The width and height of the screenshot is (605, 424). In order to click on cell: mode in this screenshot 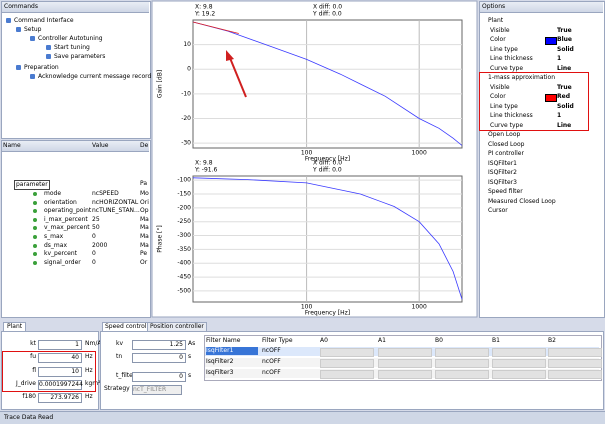, I will do `click(53, 193)`.